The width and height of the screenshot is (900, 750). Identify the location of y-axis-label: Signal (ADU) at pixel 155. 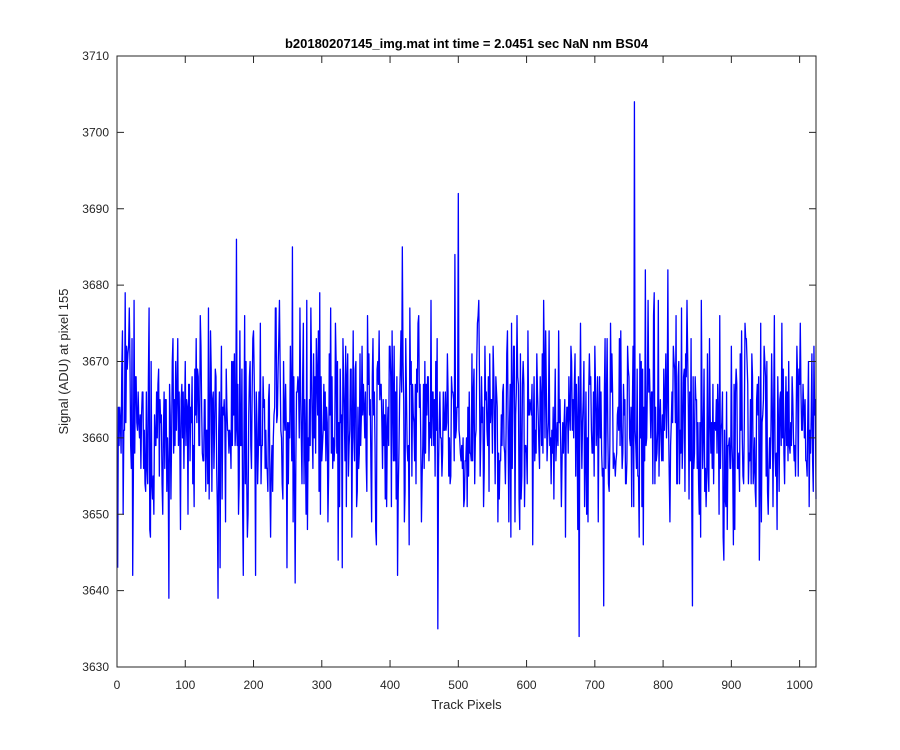
(63, 362).